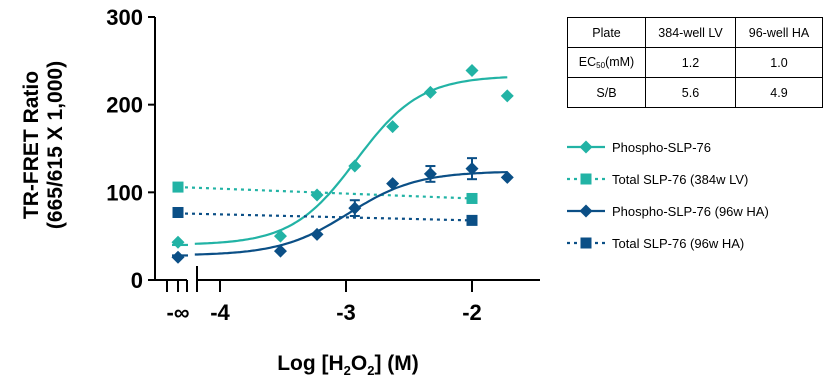 The image size is (825, 381). What do you see at coordinates (472, 312) in the screenshot?
I see `x-tick-label: -2` at bounding box center [472, 312].